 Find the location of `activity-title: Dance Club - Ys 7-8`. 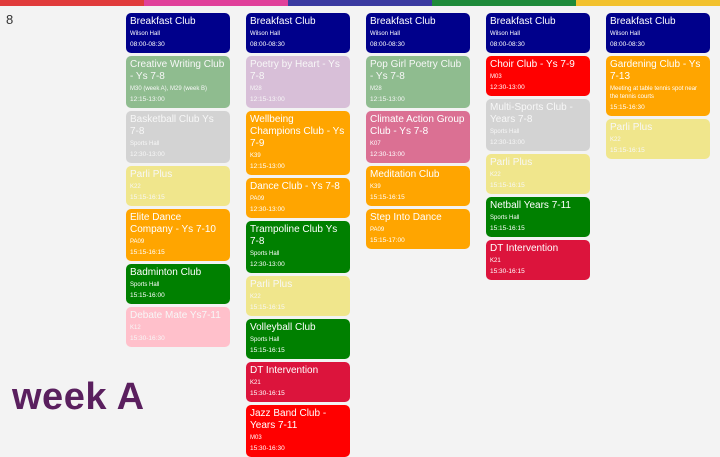

activity-title: Dance Club - Ys 7-8 is located at coordinates (295, 186).